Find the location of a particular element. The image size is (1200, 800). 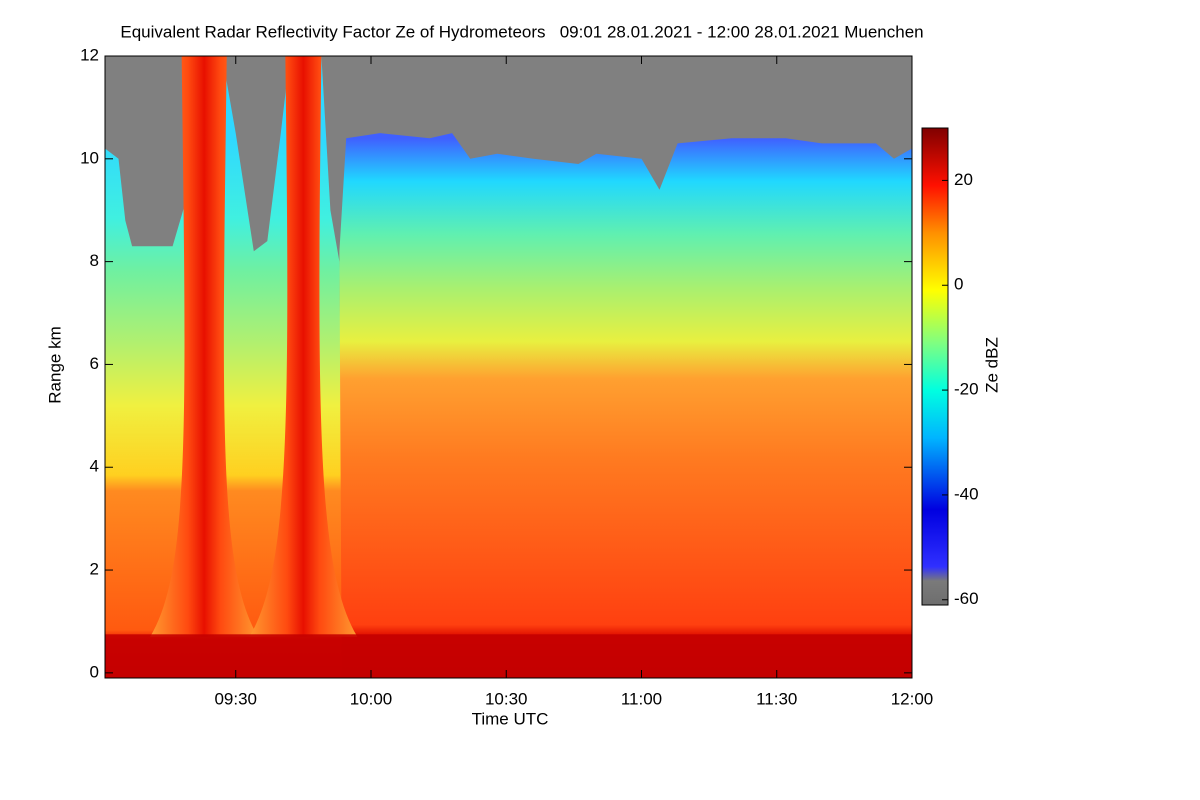

colorbar-tick-label: -20 is located at coordinates (966, 389).